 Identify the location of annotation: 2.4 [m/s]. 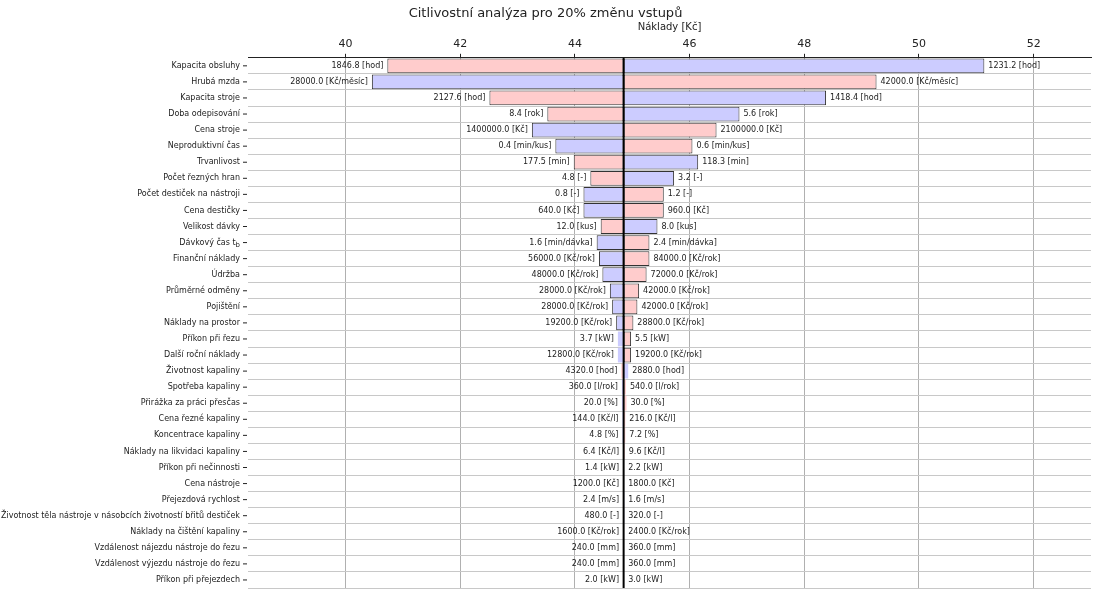
(601, 499).